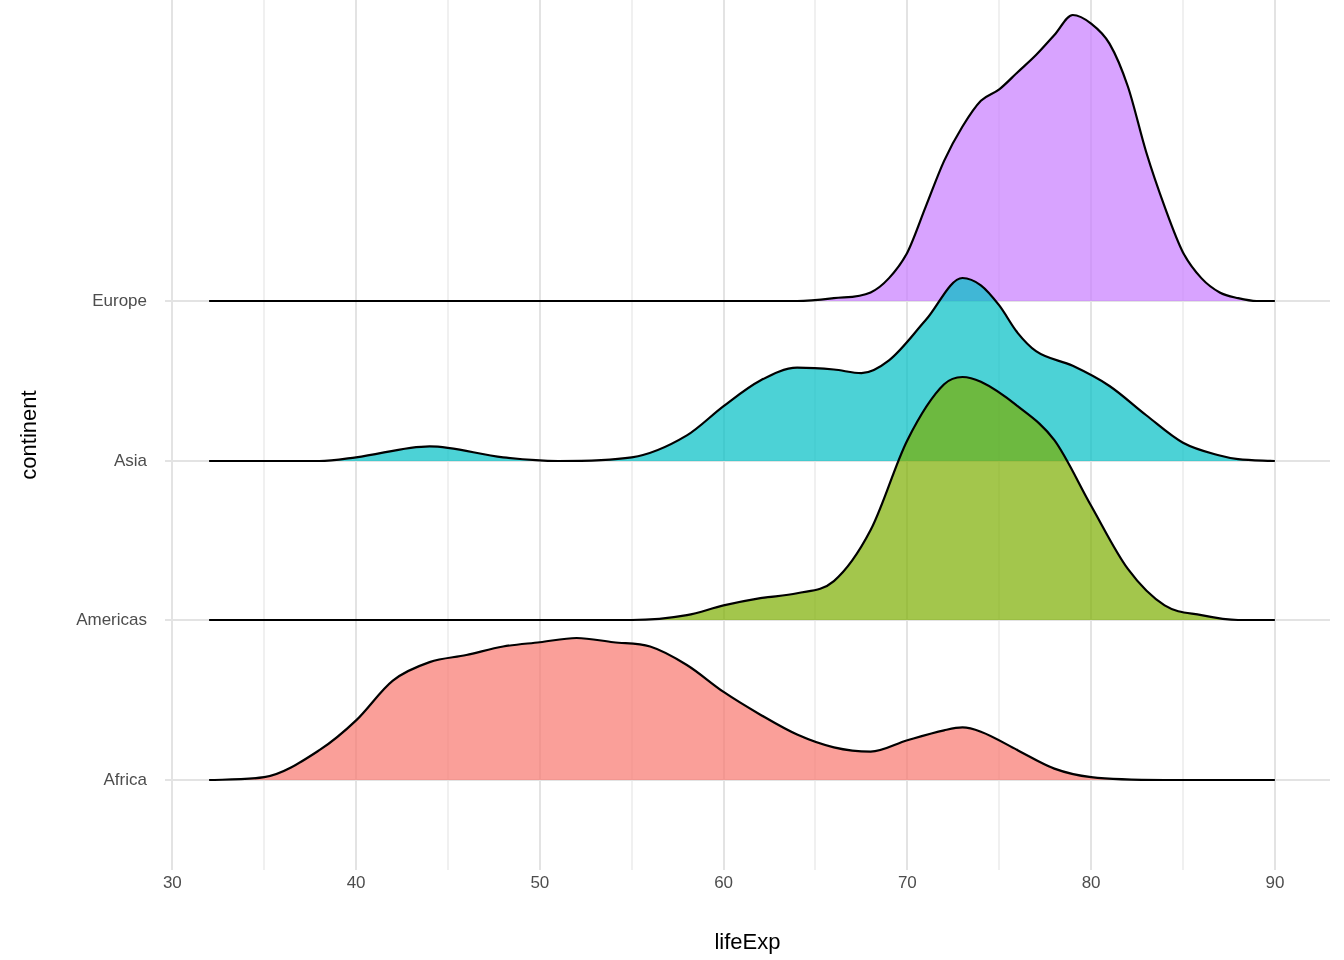 The height and width of the screenshot is (960, 1344). I want to click on x-tick-label: 50, so click(540, 882).